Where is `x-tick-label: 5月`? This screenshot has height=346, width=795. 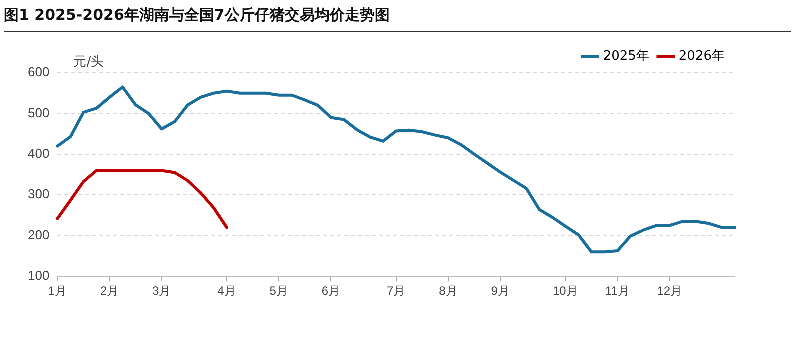 x-tick-label: 5月 is located at coordinates (279, 291).